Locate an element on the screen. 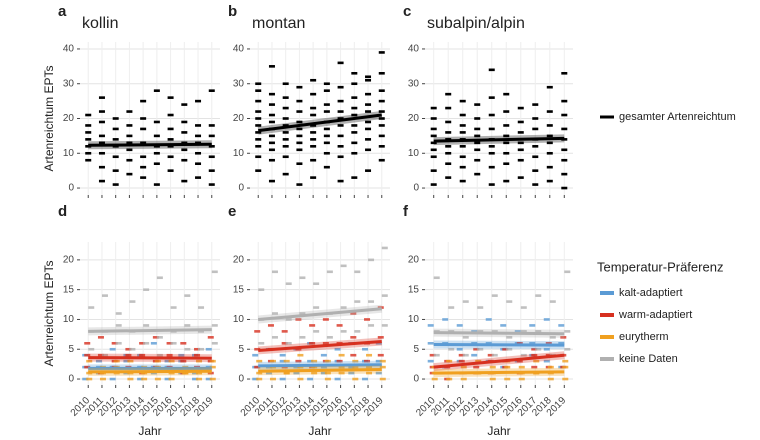 The height and width of the screenshot is (440, 760). legend-label: warm-adaptiert is located at coordinates (655, 315).